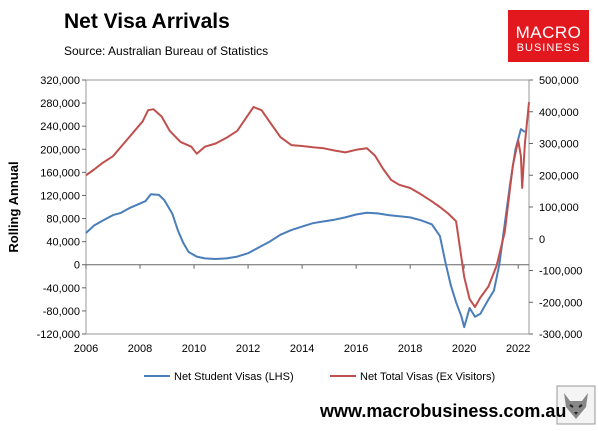  What do you see at coordinates (58, 335) in the screenshot?
I see `y-tick-label: -120,000` at bounding box center [58, 335].